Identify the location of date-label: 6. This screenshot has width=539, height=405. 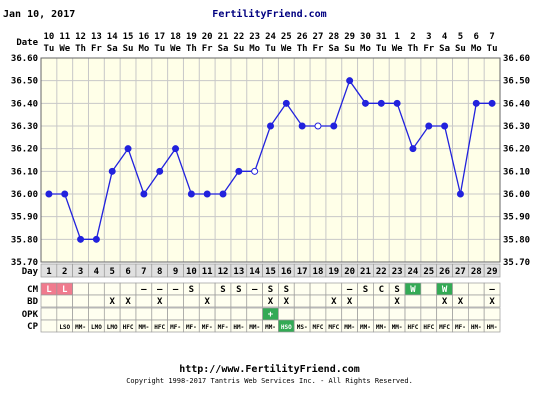
(476, 37).